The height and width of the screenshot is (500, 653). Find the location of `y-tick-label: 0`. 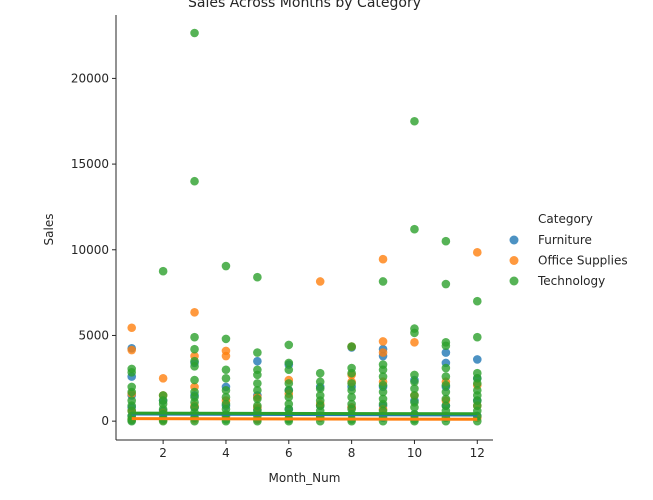

y-tick-label: 0 is located at coordinates (105, 421).